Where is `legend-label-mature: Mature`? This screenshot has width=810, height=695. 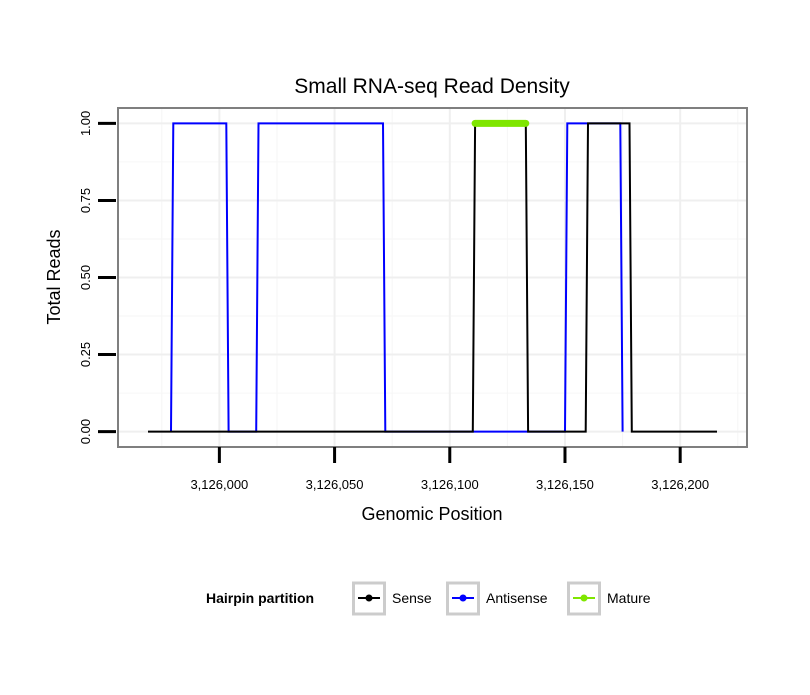 legend-label-mature: Mature is located at coordinates (629, 598).